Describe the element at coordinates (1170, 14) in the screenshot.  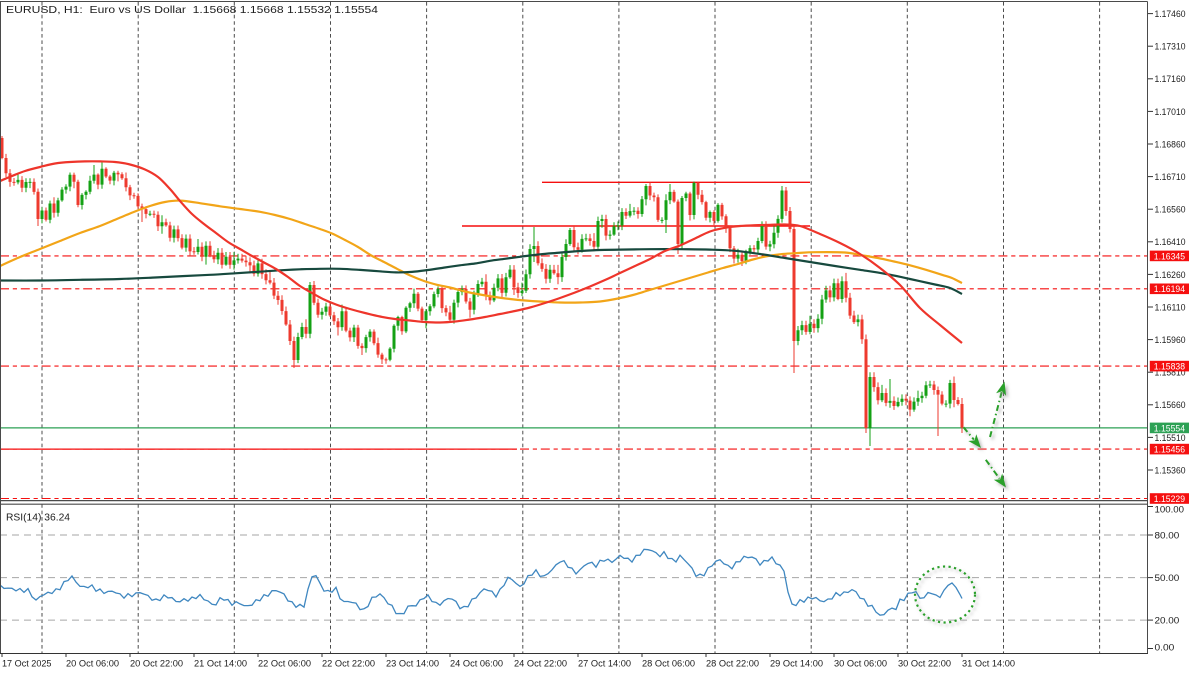
I see `svg-text: 1.17460` at that location.